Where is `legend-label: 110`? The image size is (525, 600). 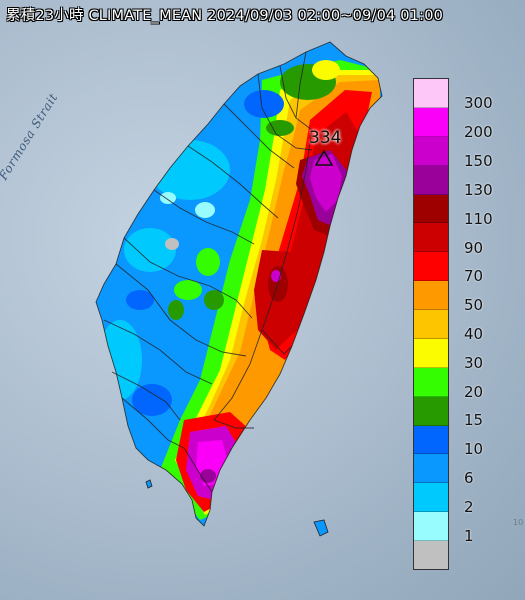 legend-label: 110 is located at coordinates (478, 218).